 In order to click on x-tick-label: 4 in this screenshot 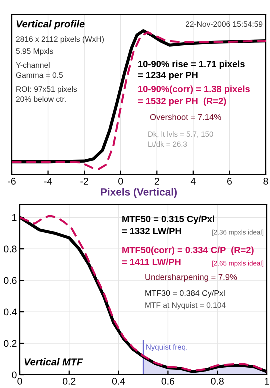, I will do `click(193, 181)`.